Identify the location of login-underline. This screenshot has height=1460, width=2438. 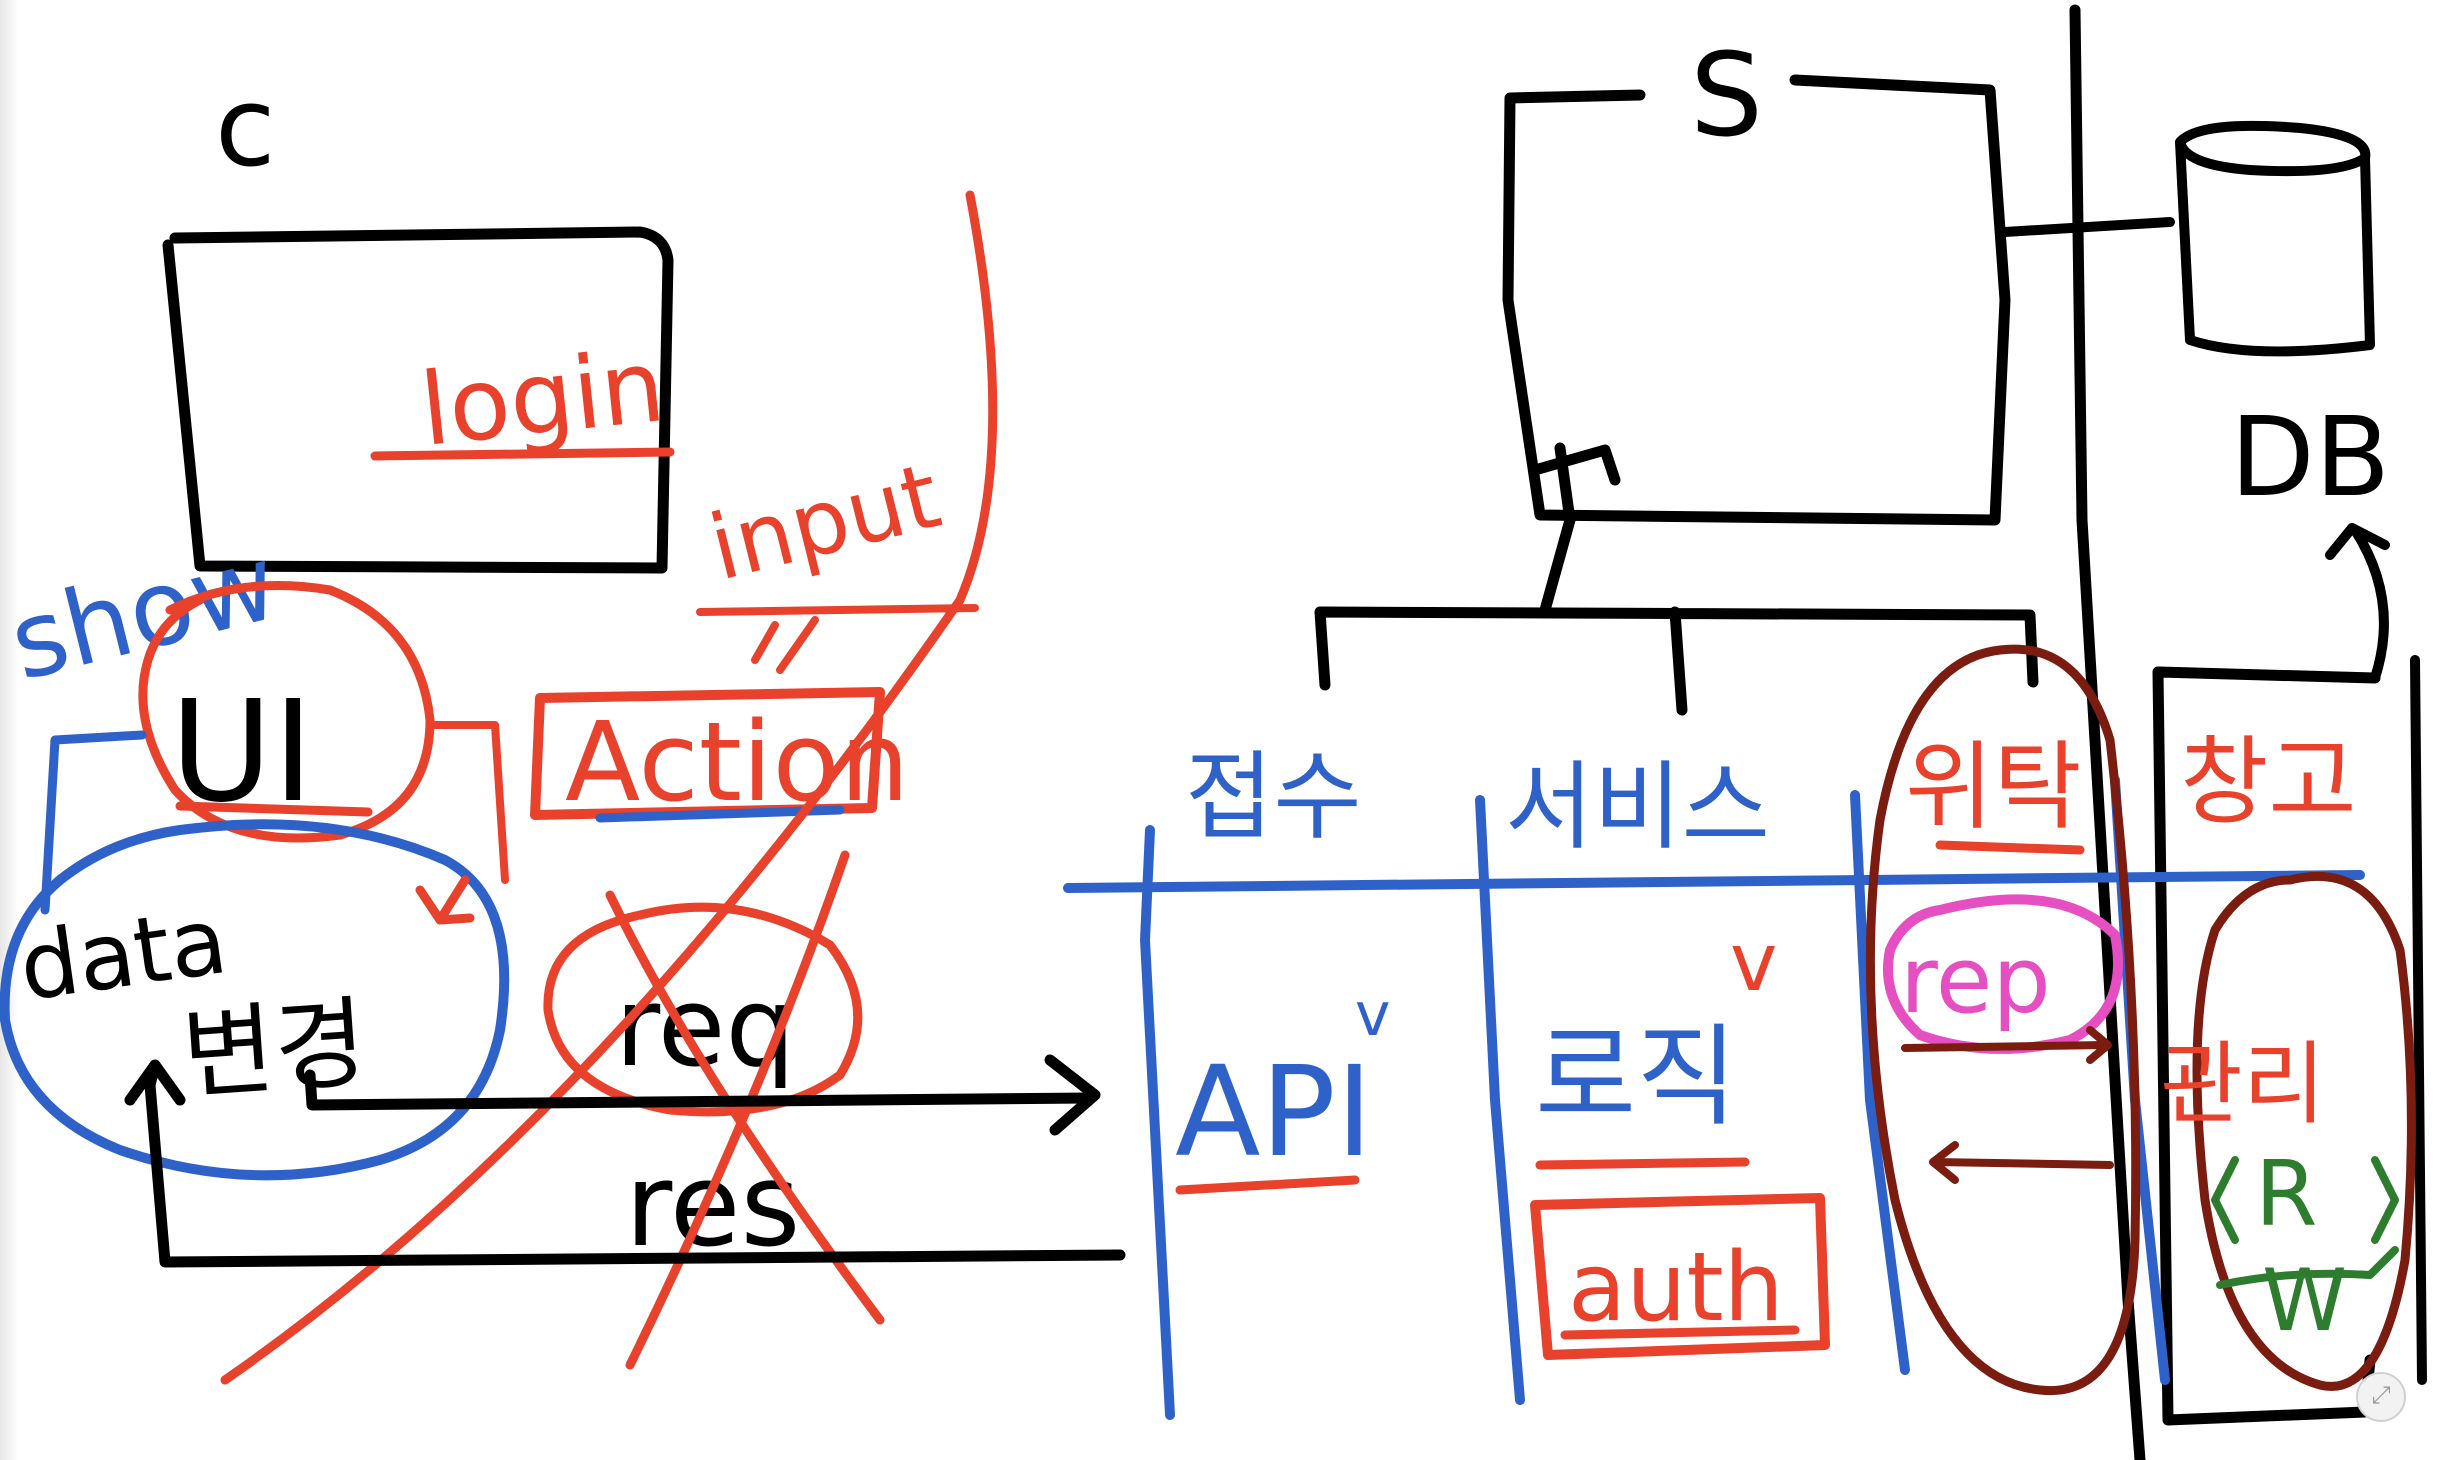
(522, 454).